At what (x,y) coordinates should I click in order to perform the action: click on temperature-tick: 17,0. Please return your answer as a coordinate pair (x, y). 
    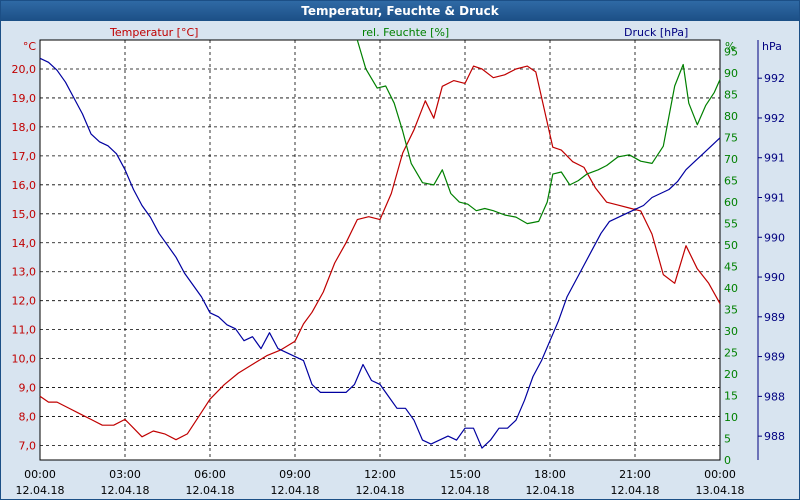
    Looking at the image, I should click on (24, 156).